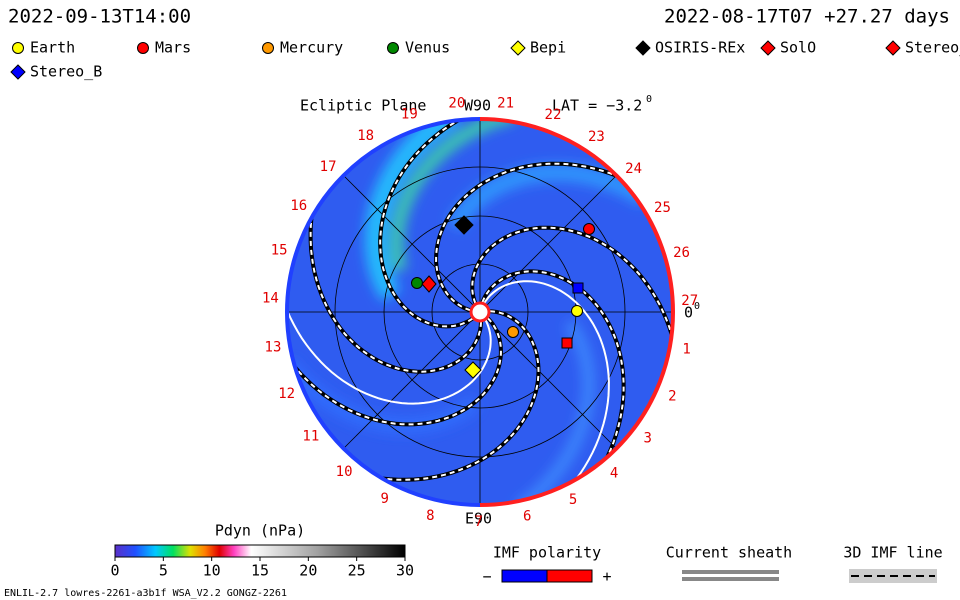 The width and height of the screenshot is (960, 600). I want to click on stereo-a-marker, so click(567, 343).